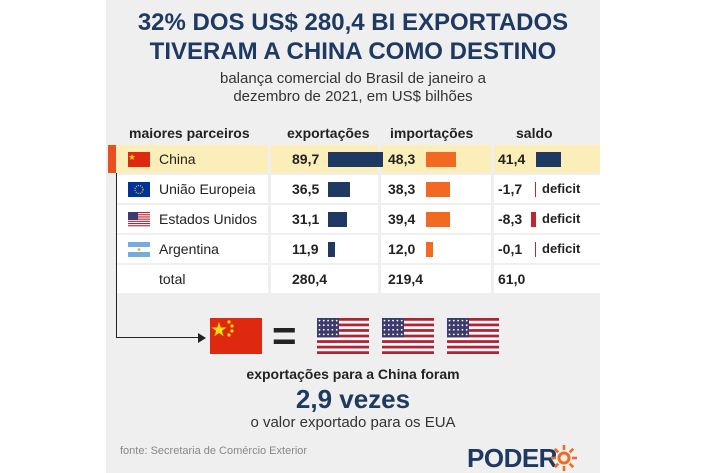 The image size is (703, 473). I want to click on exports-value: 36,5, so click(306, 189).